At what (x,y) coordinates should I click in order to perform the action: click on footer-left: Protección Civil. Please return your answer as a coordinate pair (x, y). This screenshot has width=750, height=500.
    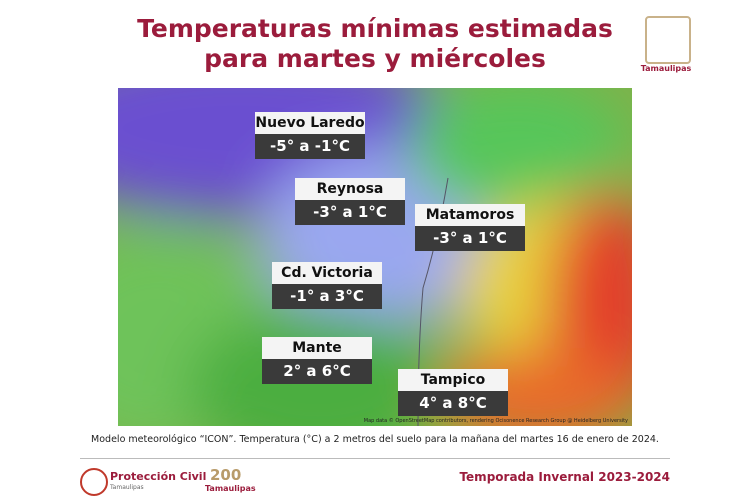
    Looking at the image, I should click on (158, 476).